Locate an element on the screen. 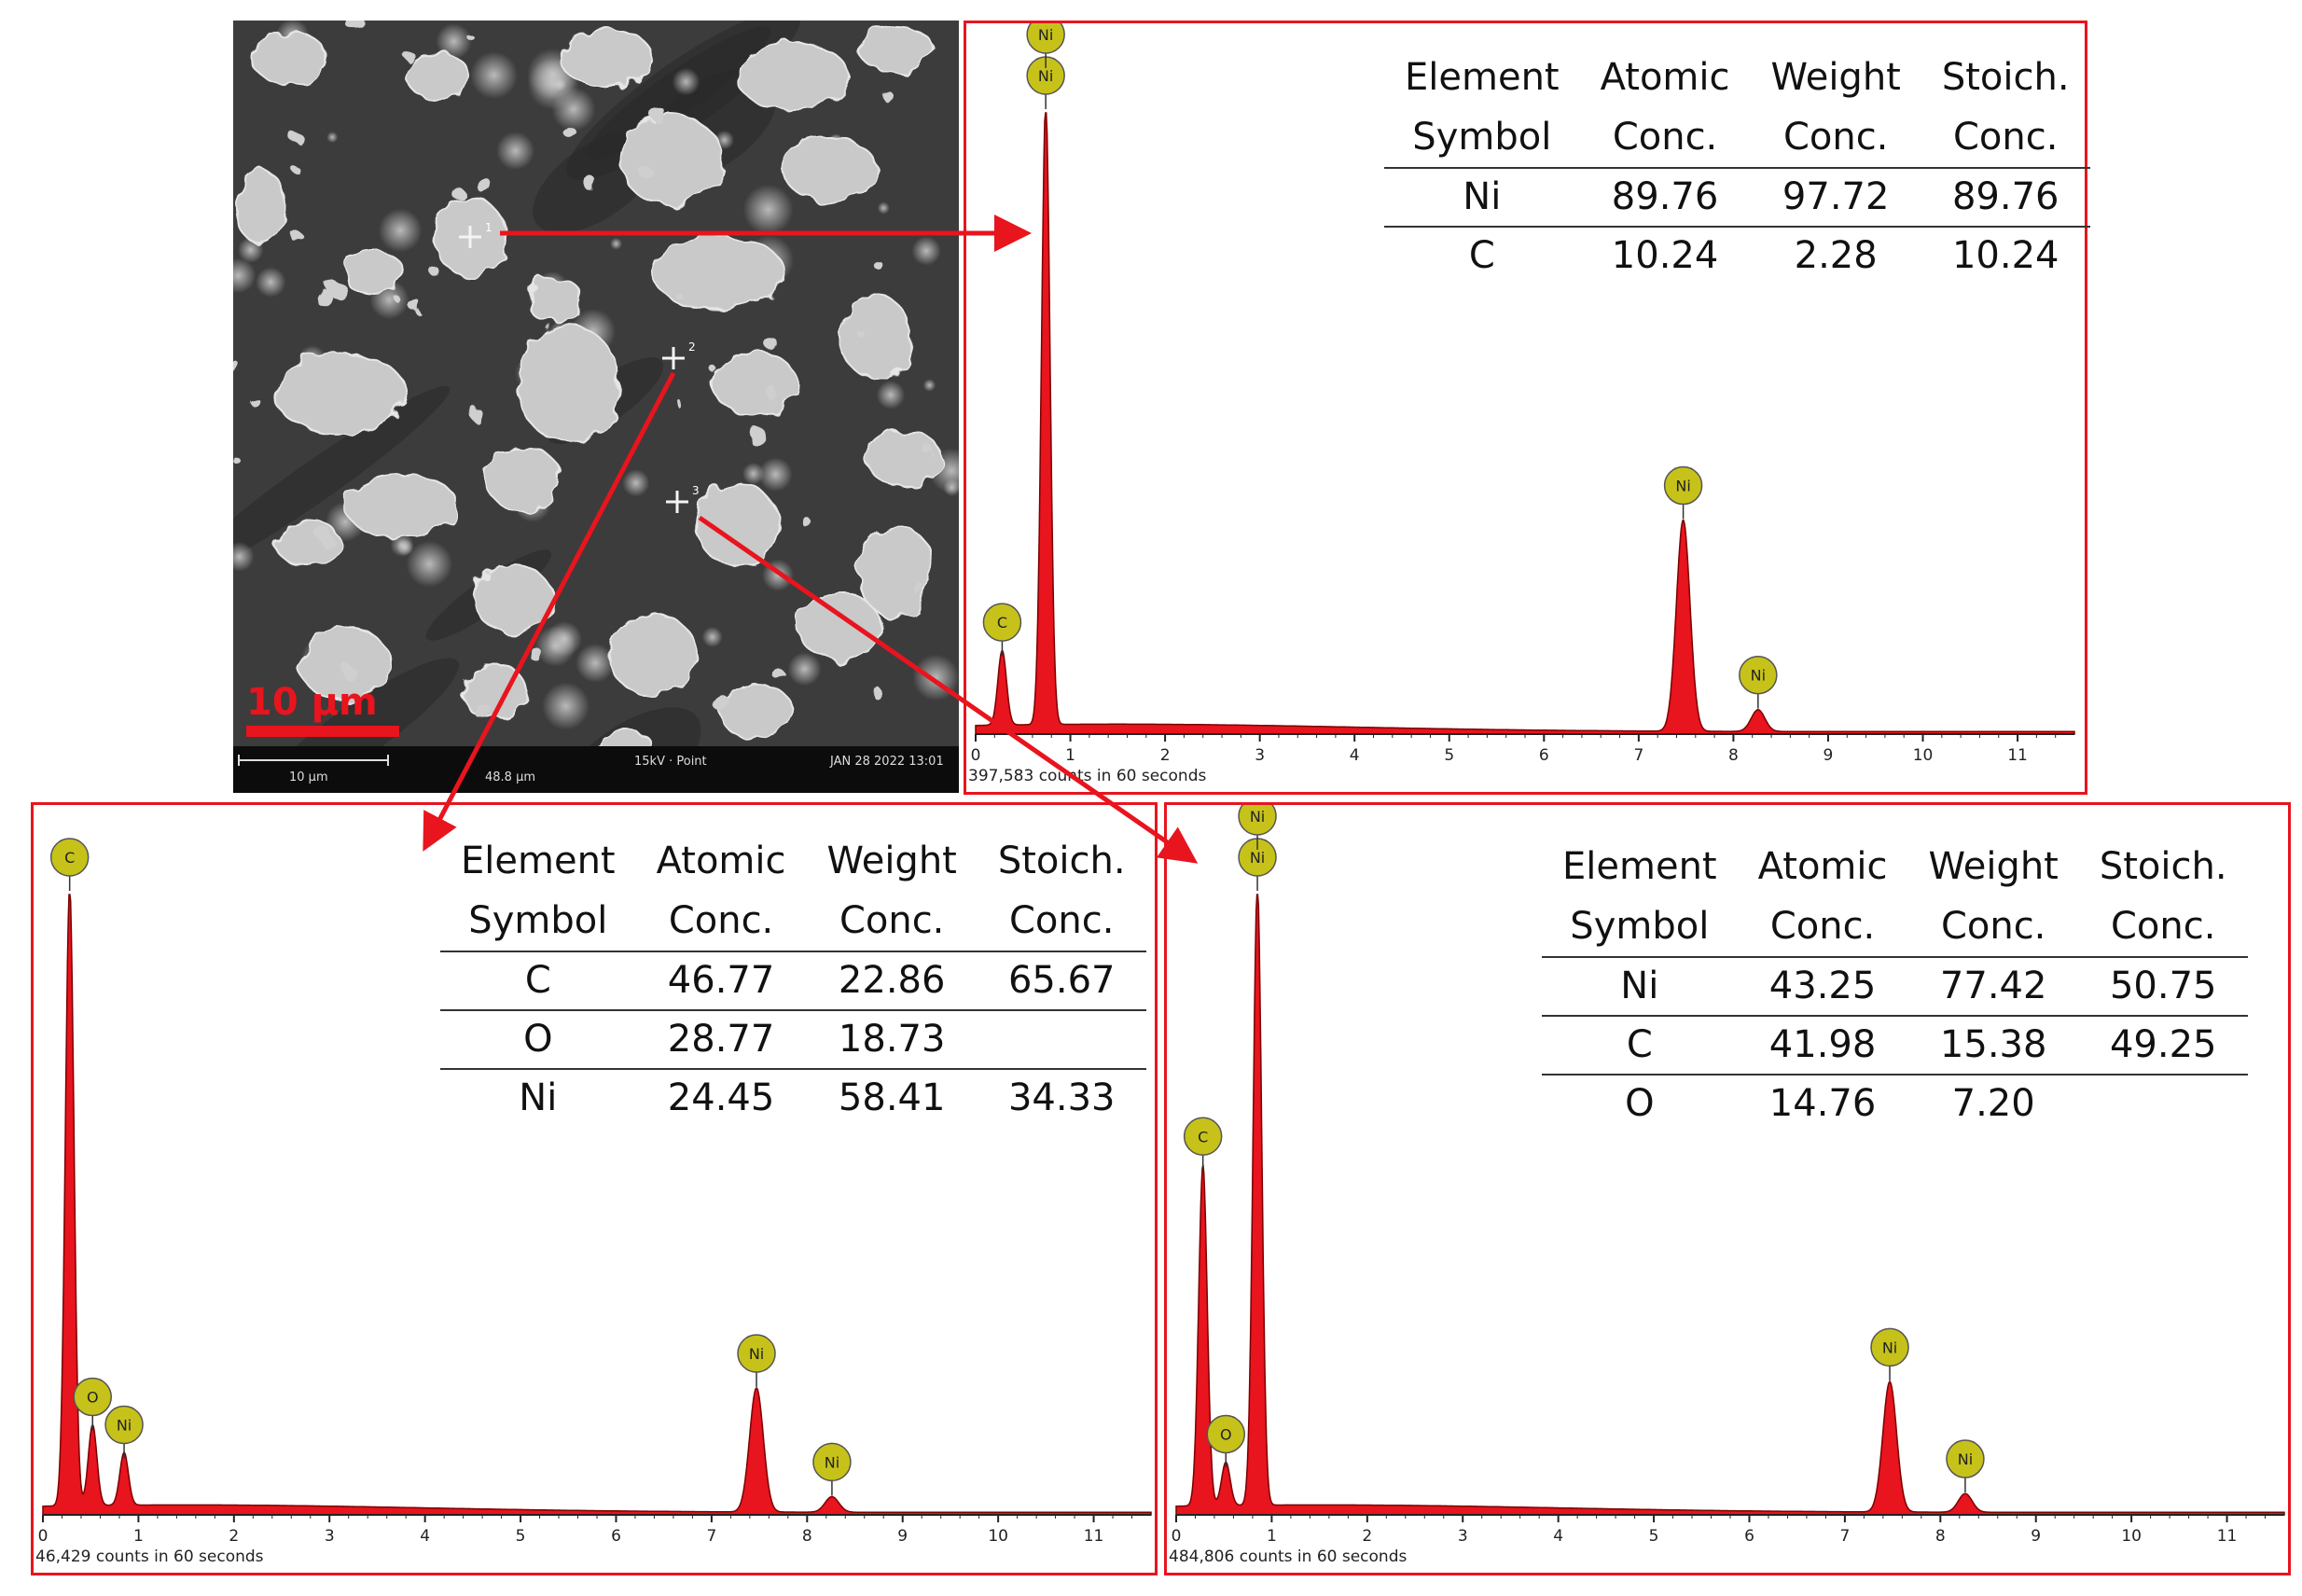  point-label-1: 1 is located at coordinates (489, 227).